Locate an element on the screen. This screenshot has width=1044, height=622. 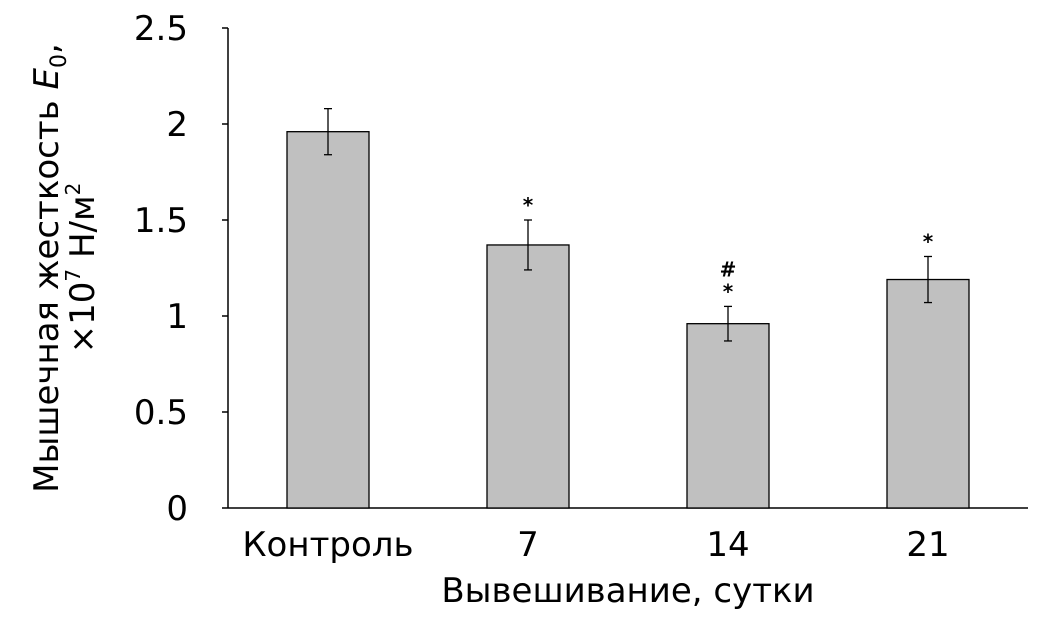
svg-text: Мышечная жесткость E0, is located at coordinates (49, 268).